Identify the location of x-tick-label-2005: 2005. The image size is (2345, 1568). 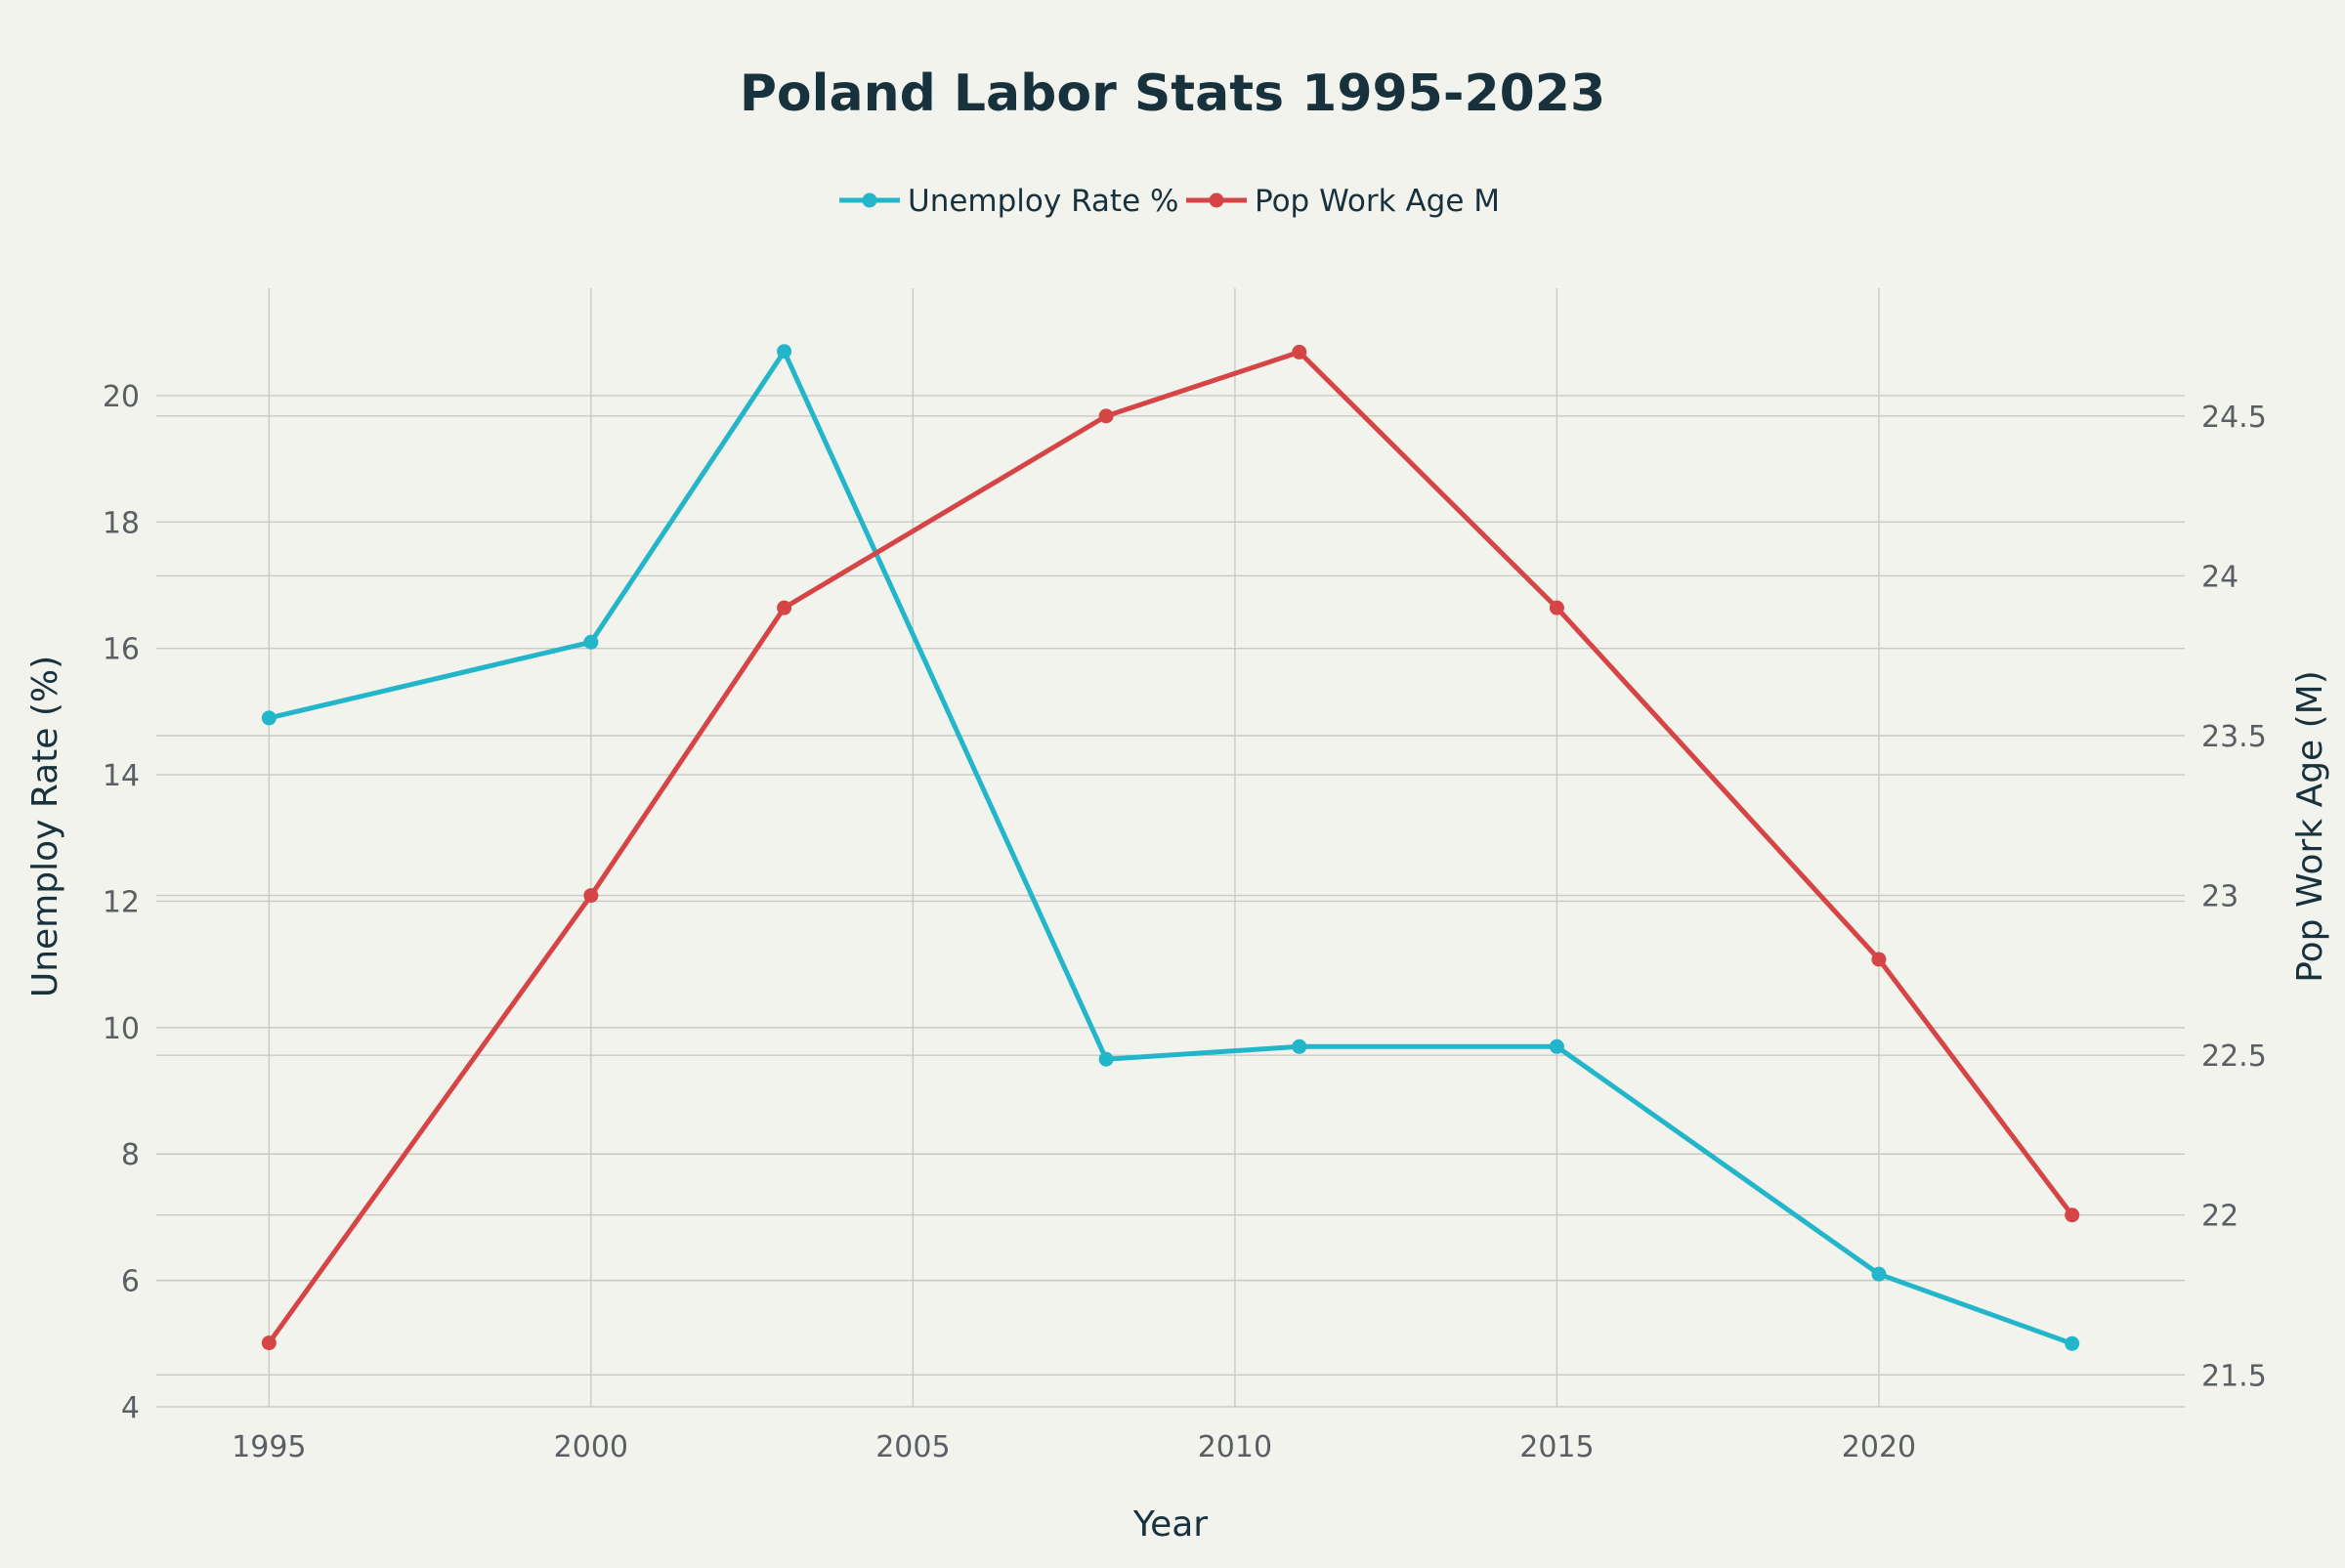
(912, 1447).